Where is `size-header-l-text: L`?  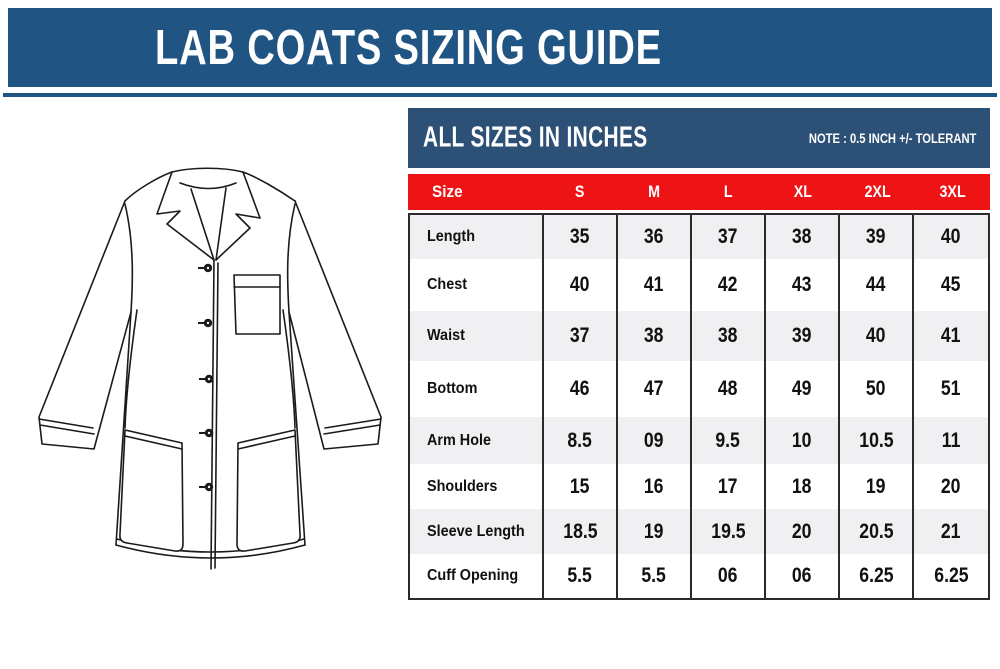
size-header-l-text: L is located at coordinates (729, 191).